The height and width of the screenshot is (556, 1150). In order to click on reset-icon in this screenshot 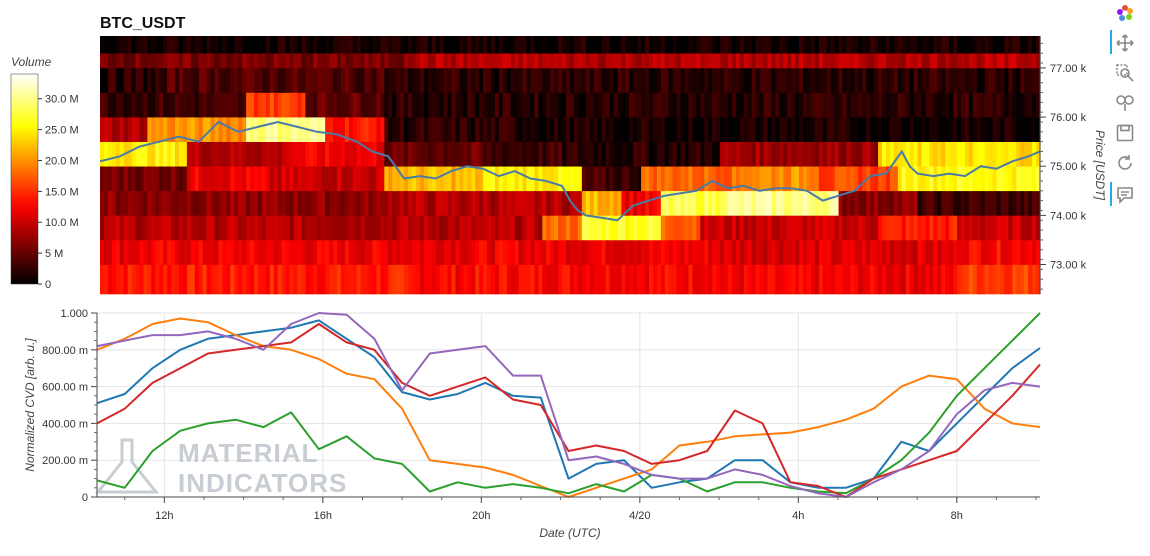, I will do `click(1125, 163)`.